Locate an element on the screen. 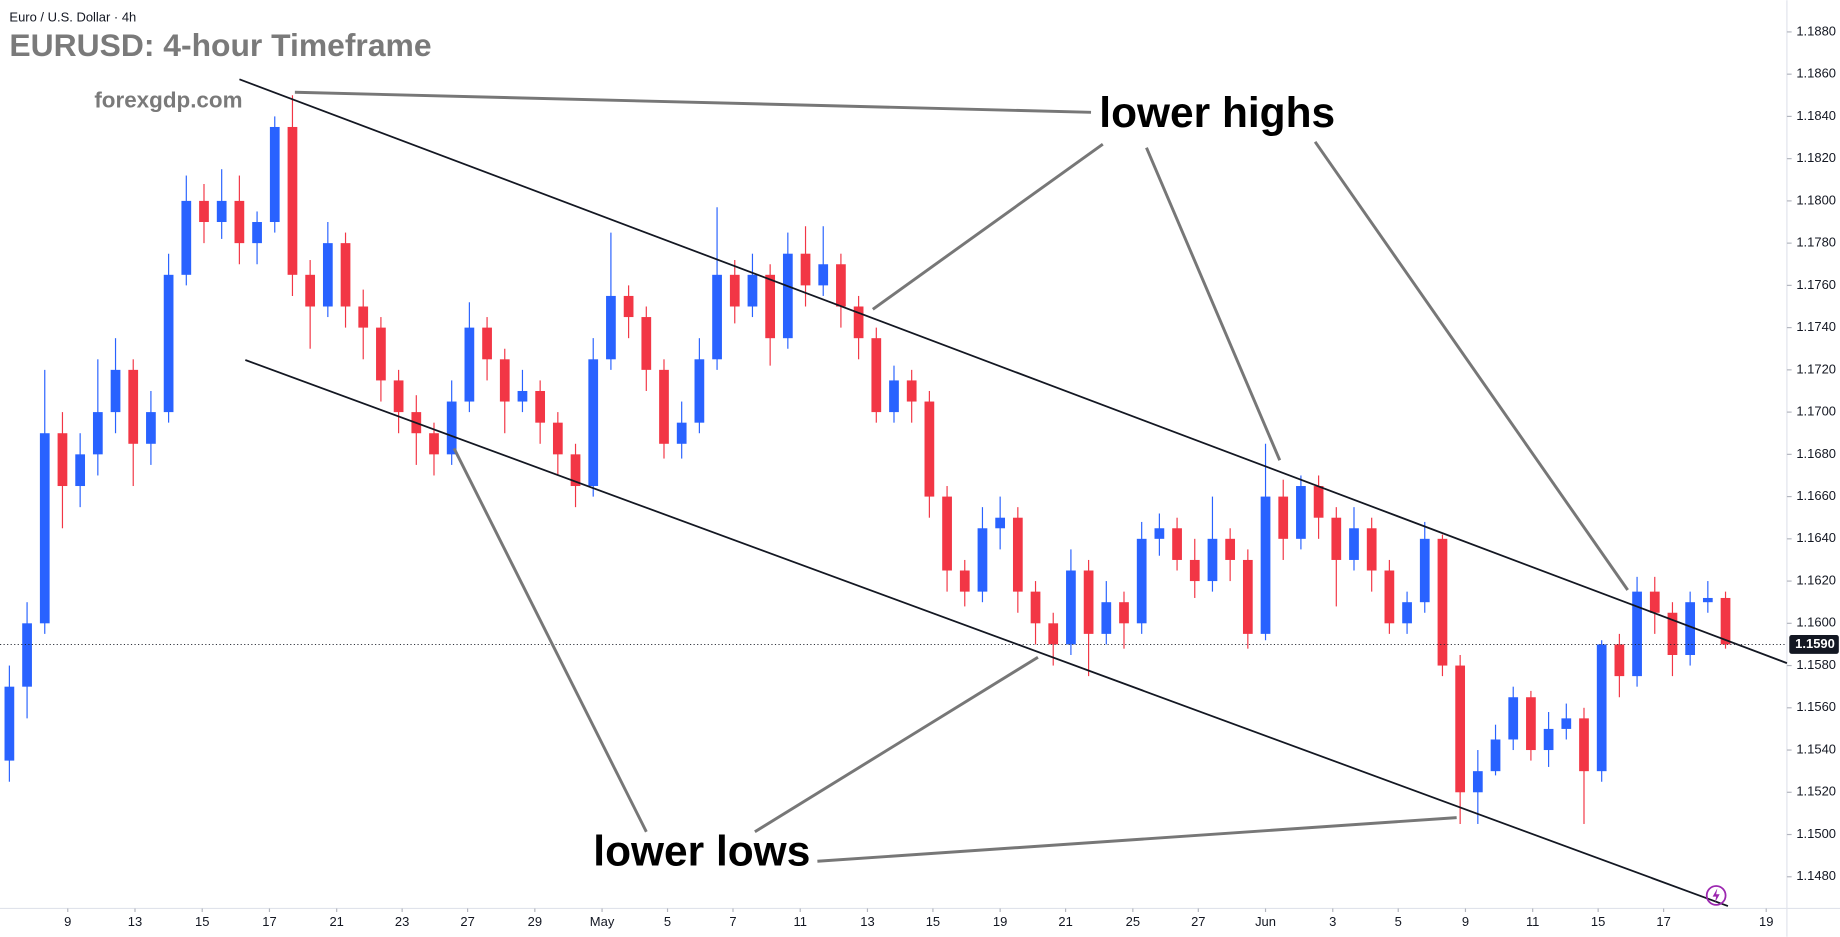 The height and width of the screenshot is (937, 1840). y-tick-label: 1.1500 is located at coordinates (1816, 833).